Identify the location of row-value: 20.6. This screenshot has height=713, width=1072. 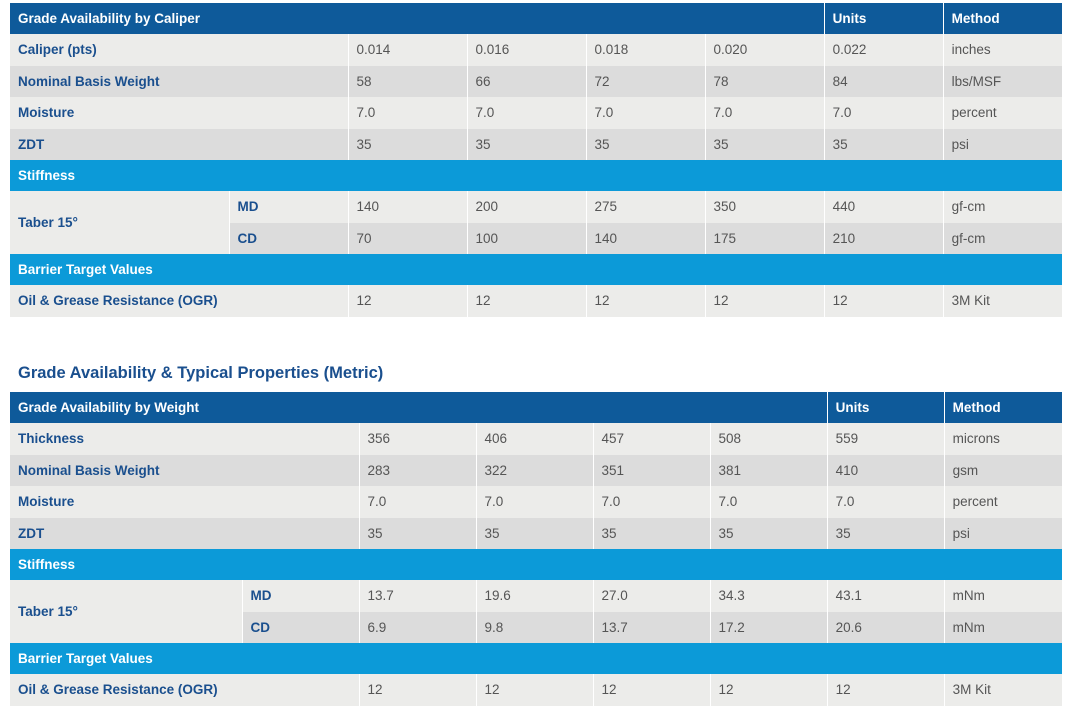
(886, 627).